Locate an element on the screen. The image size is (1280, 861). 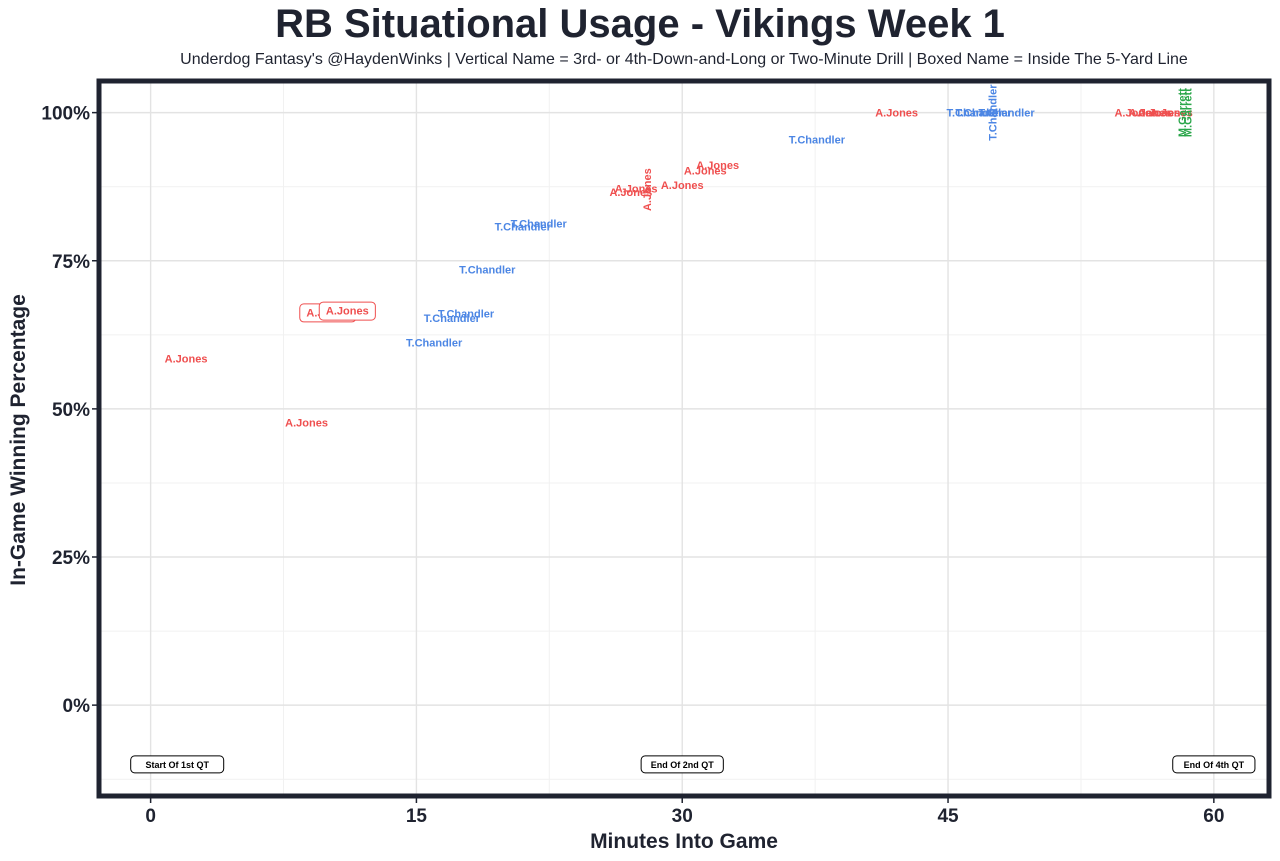
quarter-marker-label: Start Of 1st QT is located at coordinates (177, 765).